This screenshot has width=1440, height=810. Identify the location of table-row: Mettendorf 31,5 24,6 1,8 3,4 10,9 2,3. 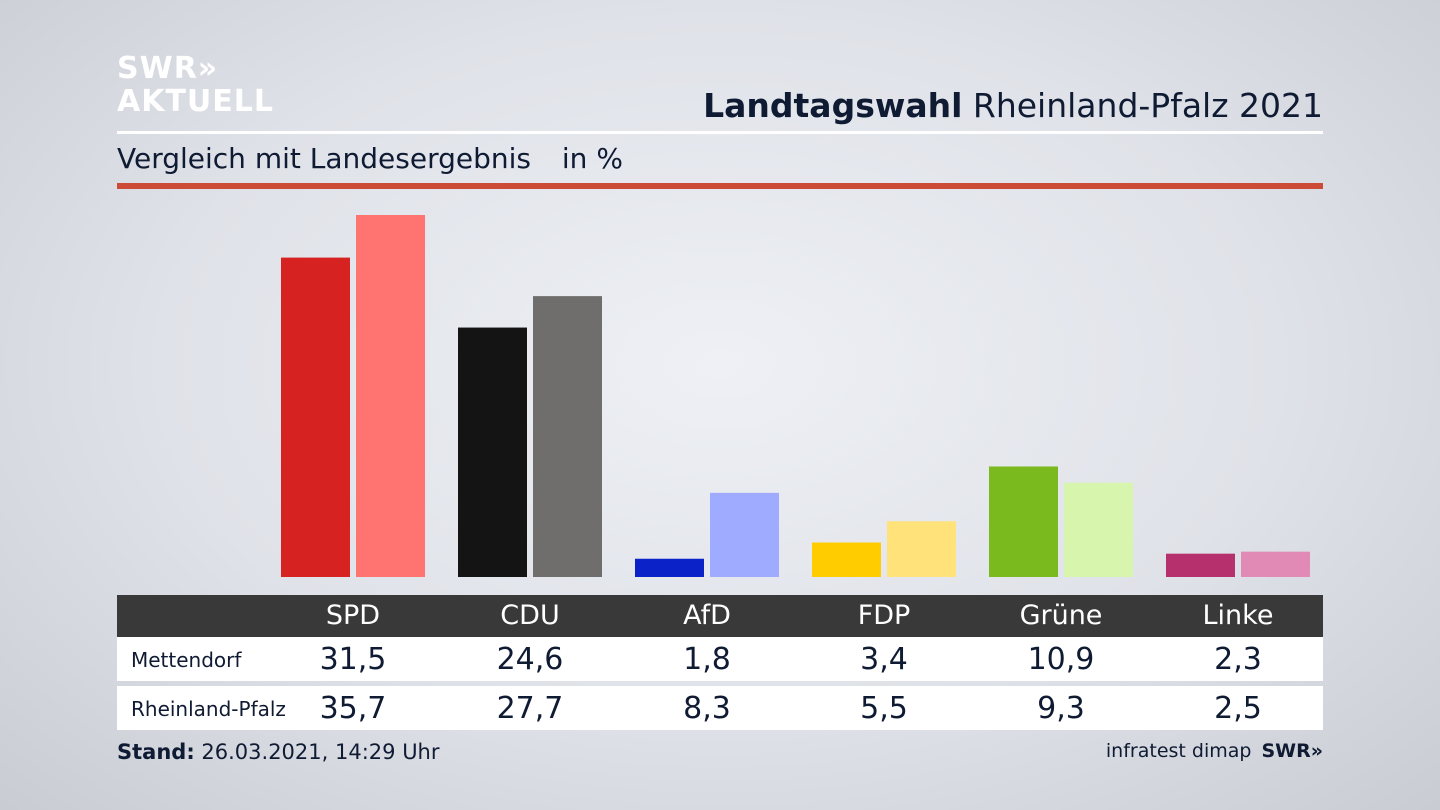
(720, 659).